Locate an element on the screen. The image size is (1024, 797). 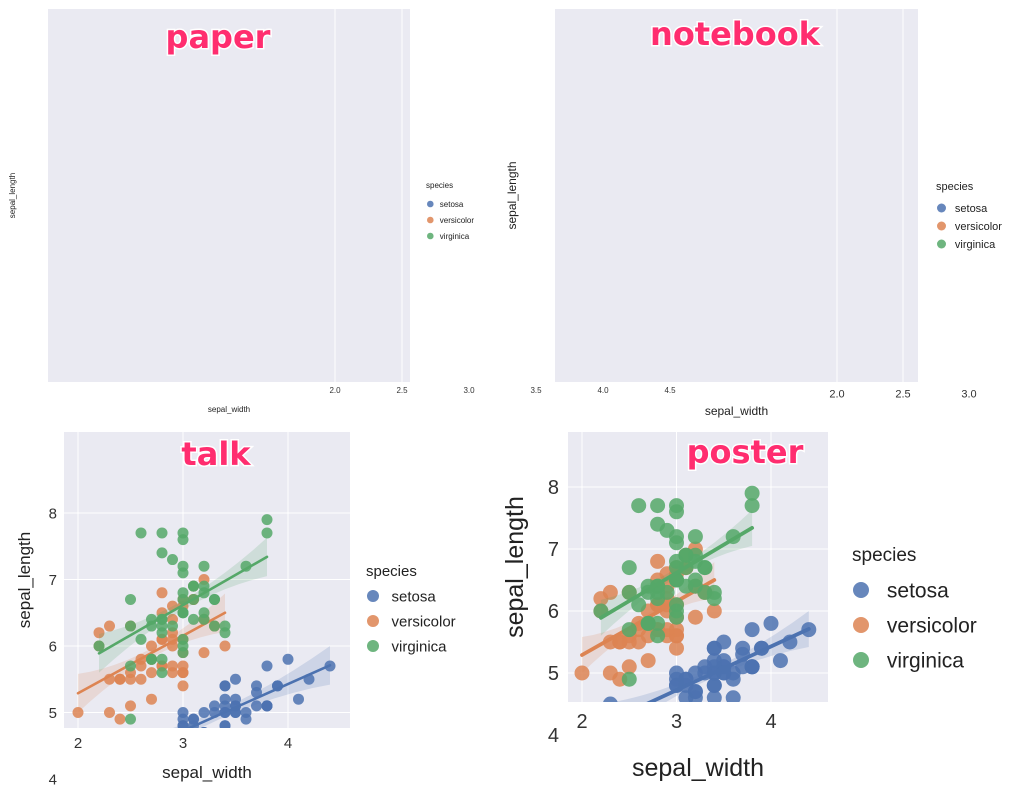
x-tick-label: 4.5 is located at coordinates (670, 390).